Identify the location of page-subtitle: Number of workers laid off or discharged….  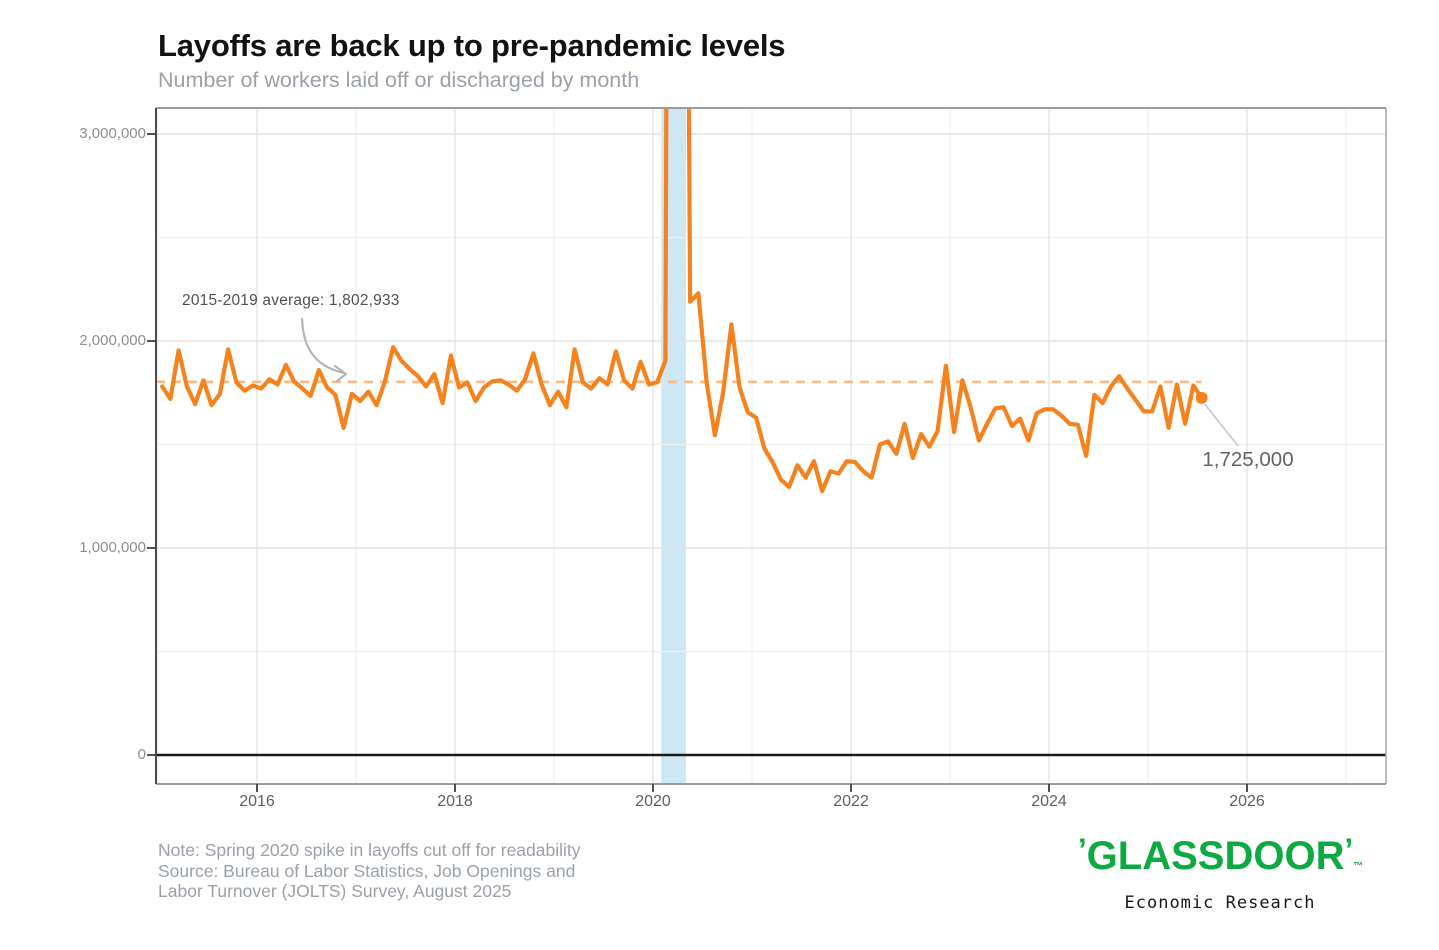
(399, 80).